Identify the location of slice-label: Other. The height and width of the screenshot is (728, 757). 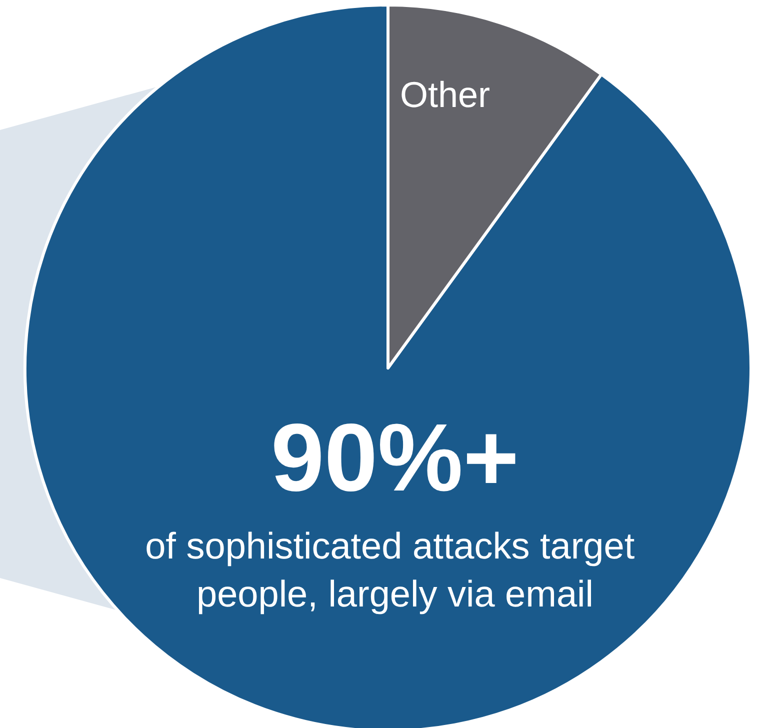
(445, 95).